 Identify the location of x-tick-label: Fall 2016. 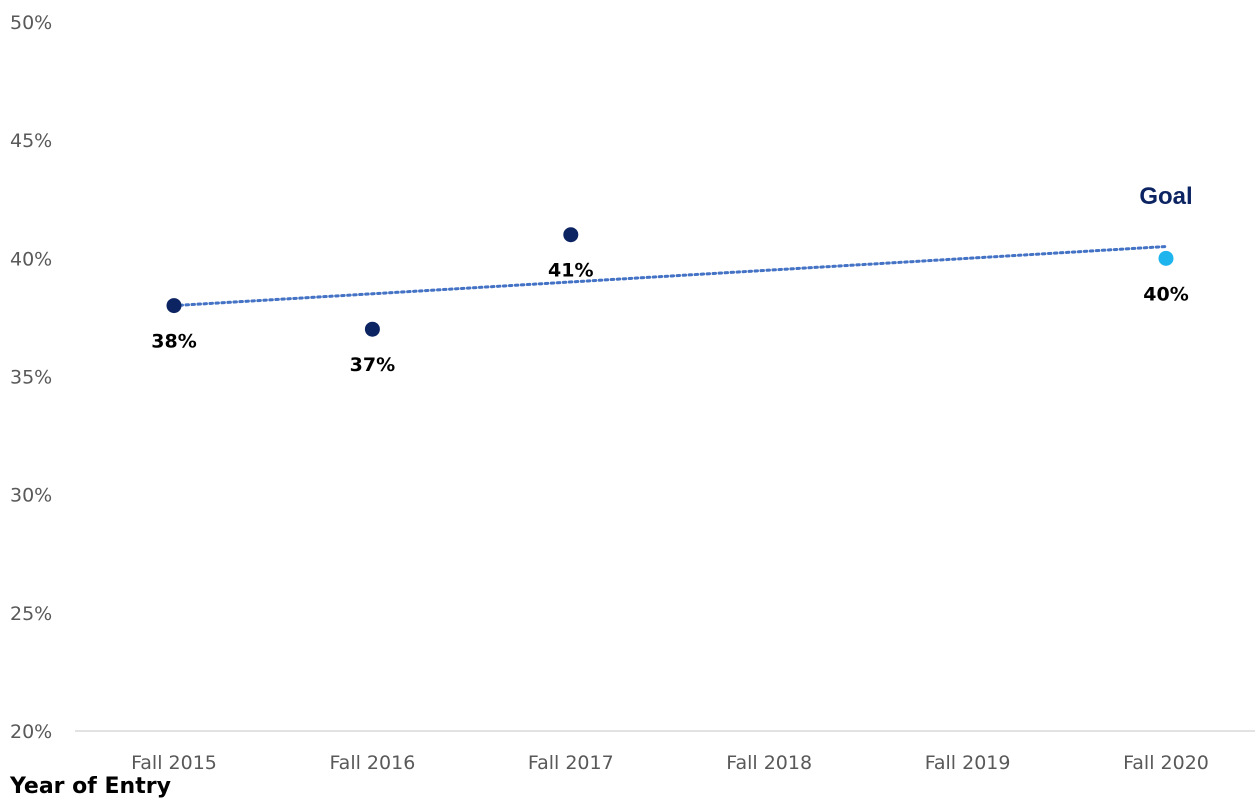
(373, 763).